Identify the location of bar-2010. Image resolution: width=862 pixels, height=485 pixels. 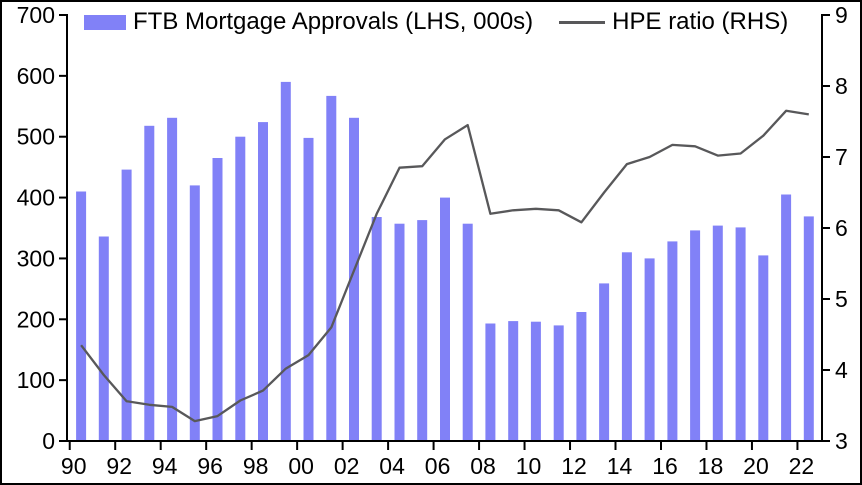
(535, 381).